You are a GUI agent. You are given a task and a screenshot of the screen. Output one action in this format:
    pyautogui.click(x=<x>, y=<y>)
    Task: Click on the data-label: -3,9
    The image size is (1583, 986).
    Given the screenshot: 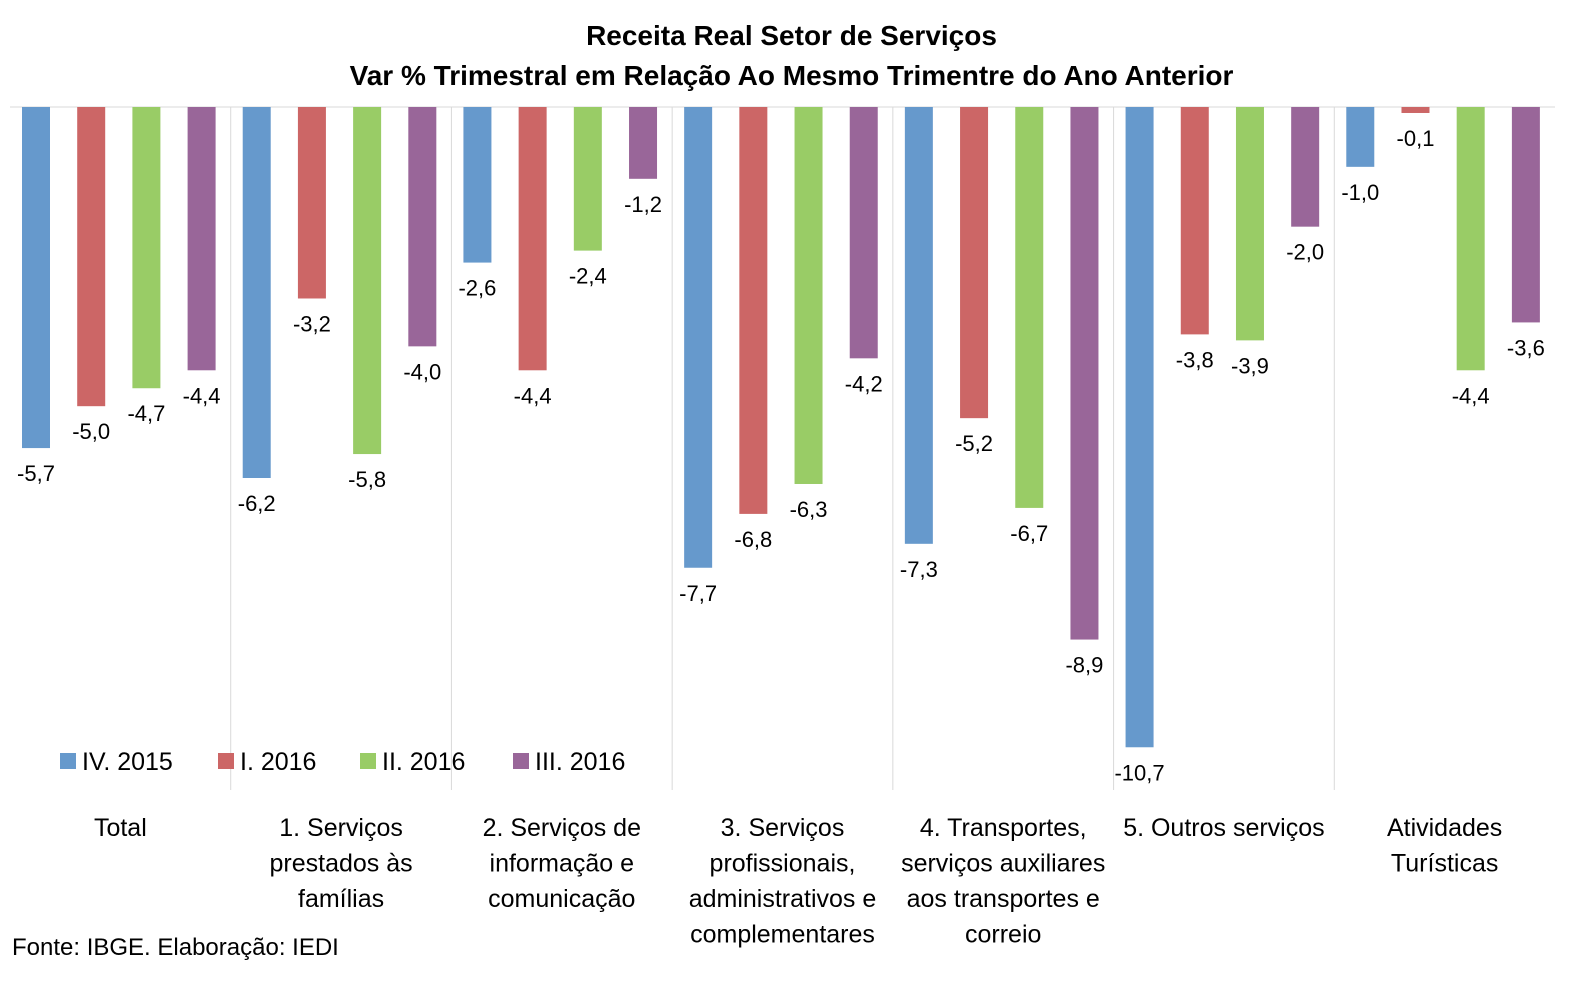 What is the action you would take?
    pyautogui.click(x=1250, y=365)
    